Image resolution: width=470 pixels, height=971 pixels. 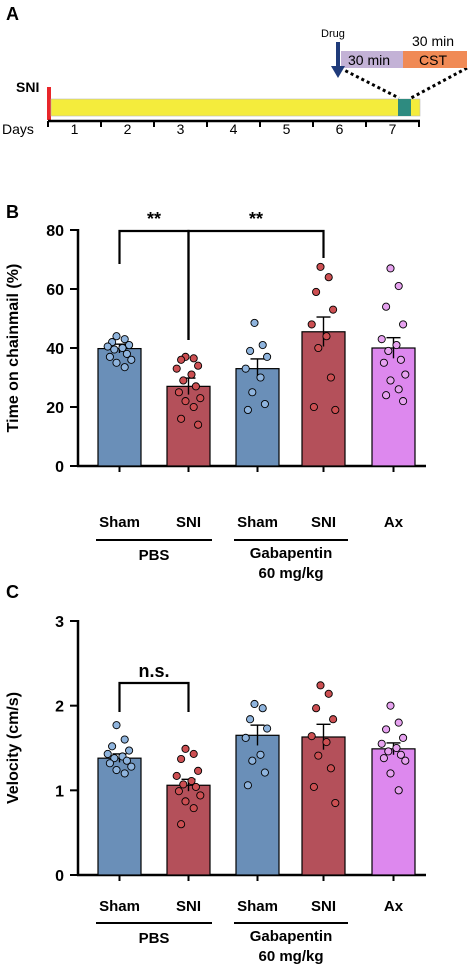 What do you see at coordinates (181, 129) in the screenshot?
I see `day-tick-label: 3` at bounding box center [181, 129].